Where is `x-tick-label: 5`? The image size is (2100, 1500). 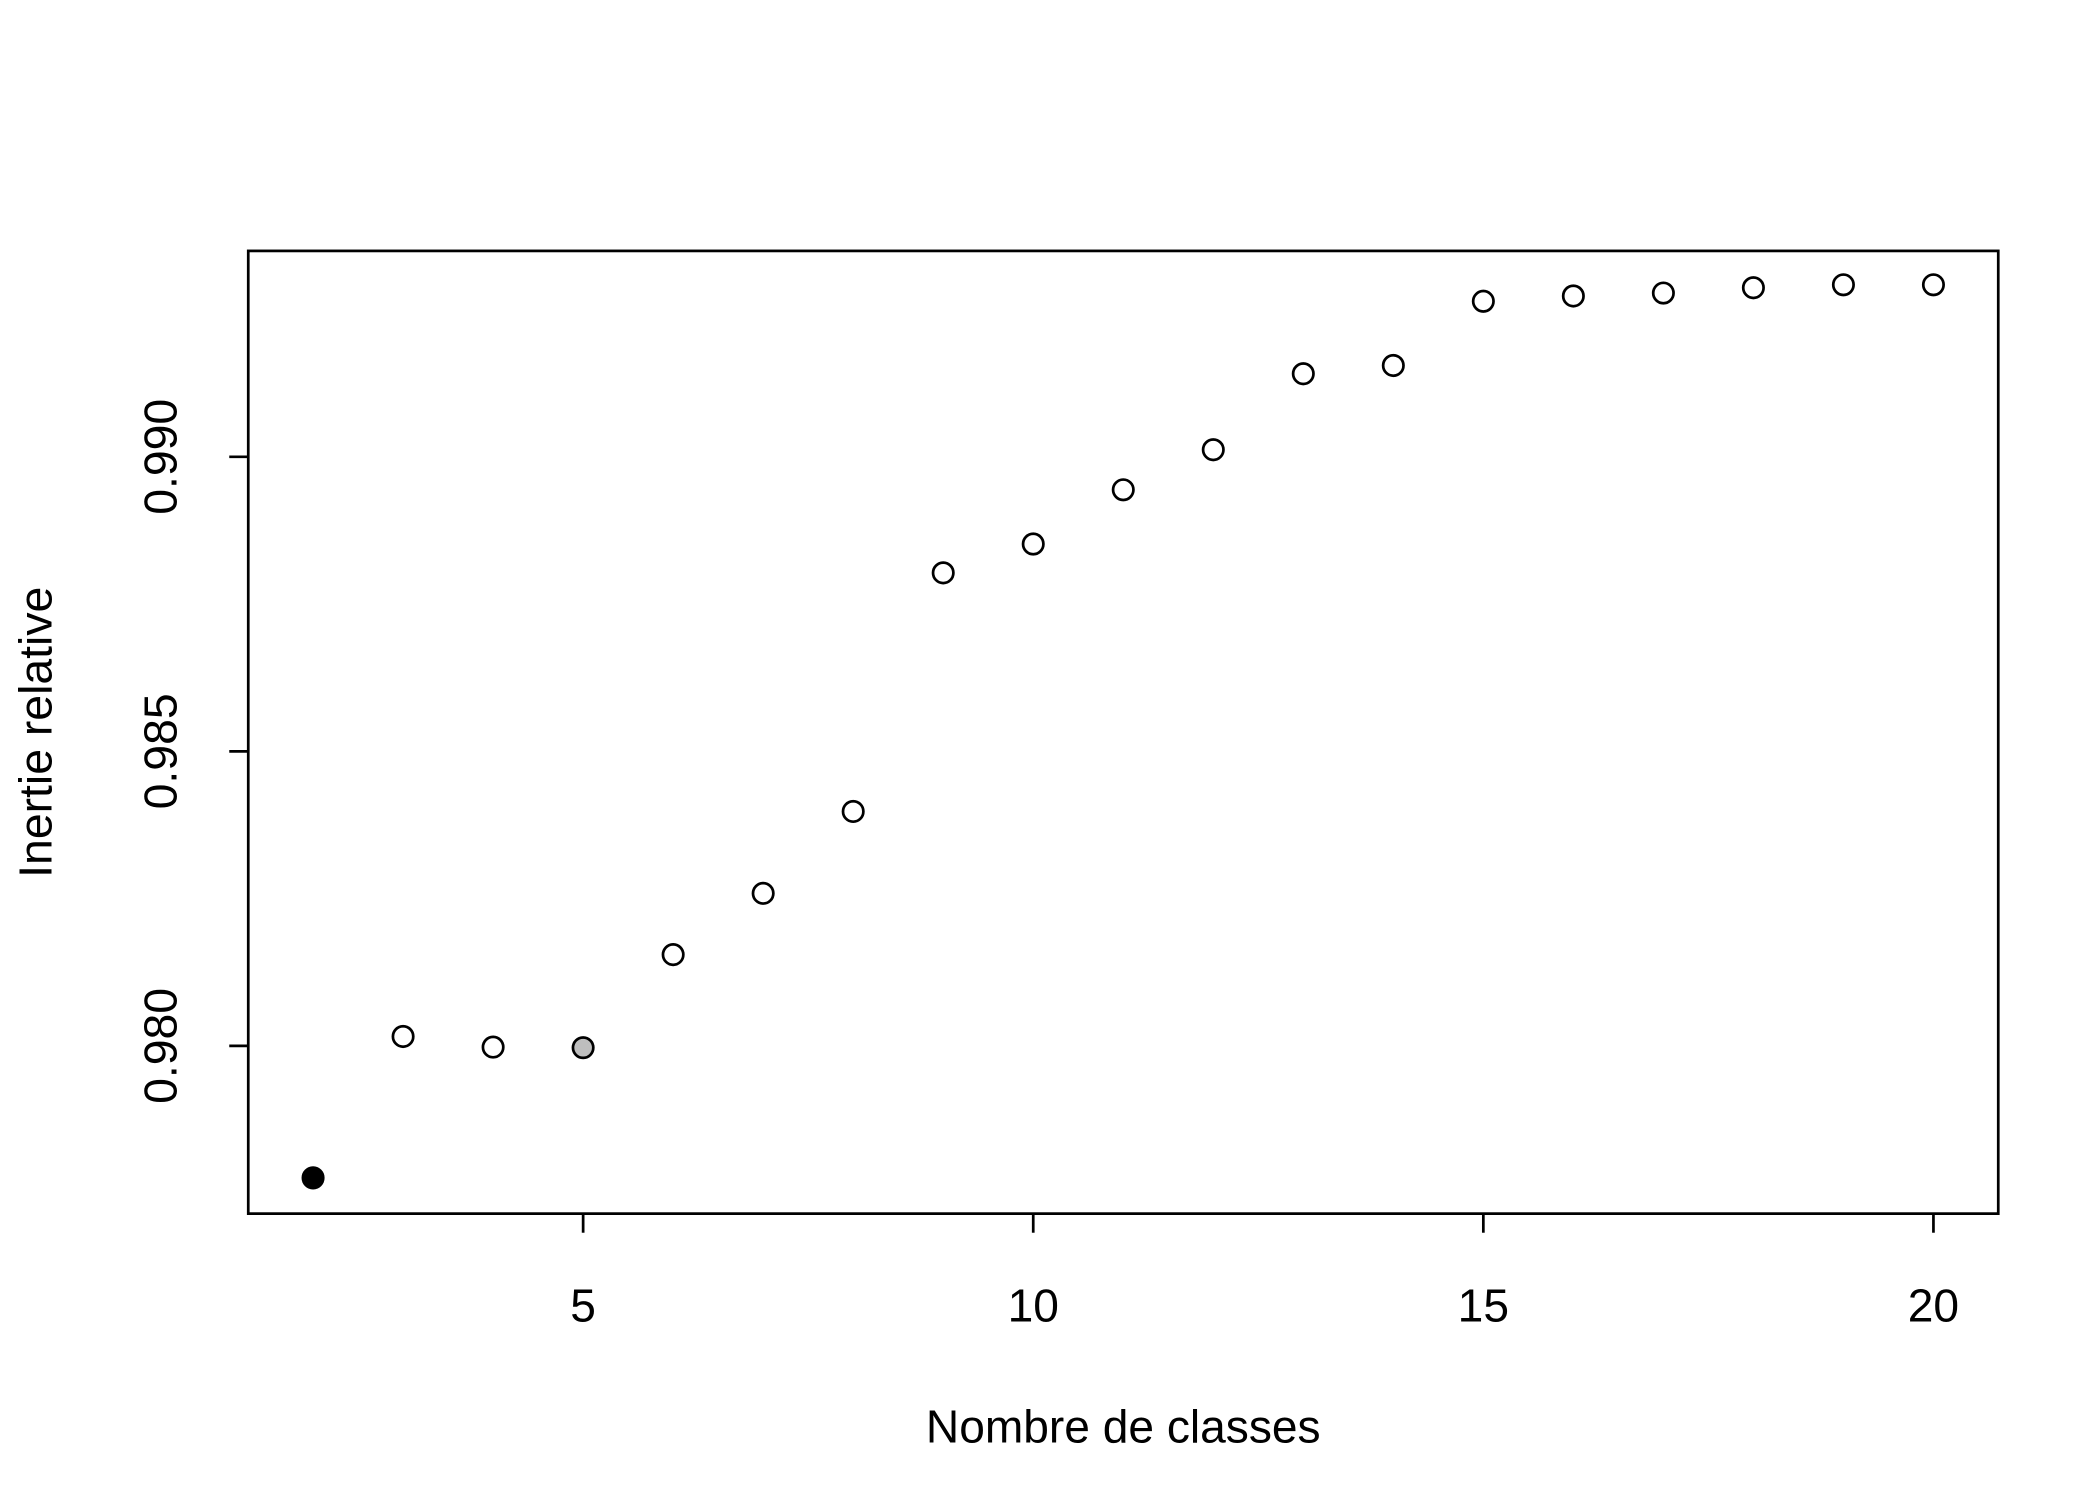 x-tick-label: 5 is located at coordinates (583, 1305).